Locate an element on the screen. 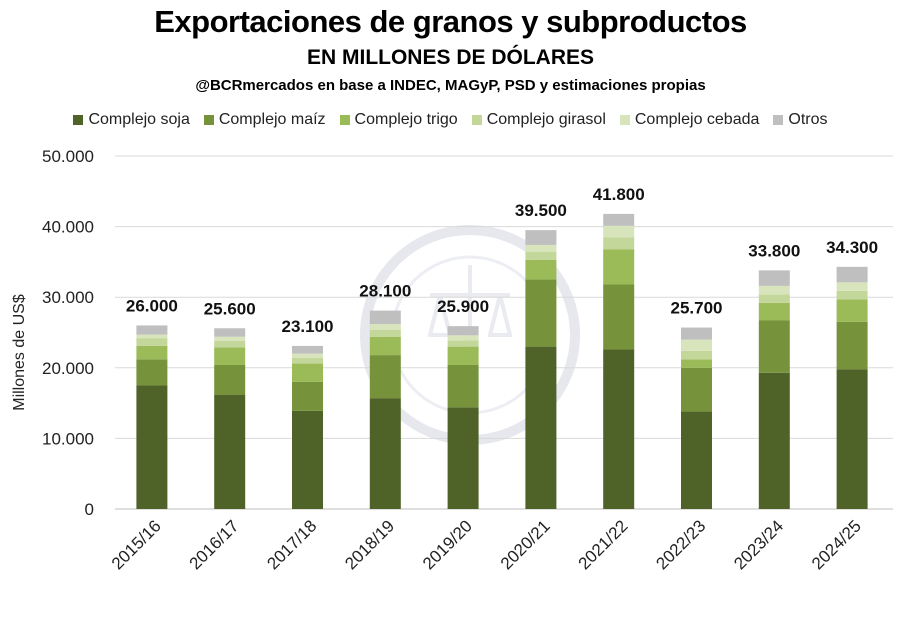  total-data-label: 28.100 is located at coordinates (385, 291).